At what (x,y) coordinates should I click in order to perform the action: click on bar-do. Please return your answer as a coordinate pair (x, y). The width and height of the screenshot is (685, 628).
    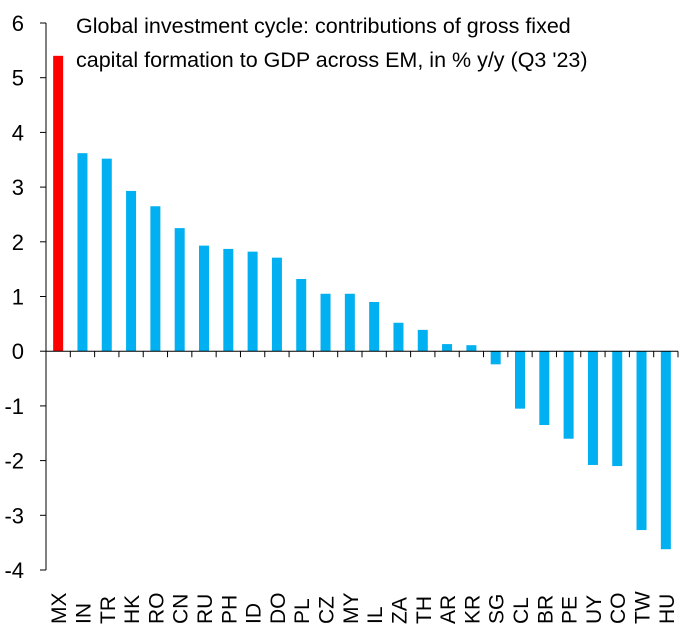
    Looking at the image, I should click on (276, 304).